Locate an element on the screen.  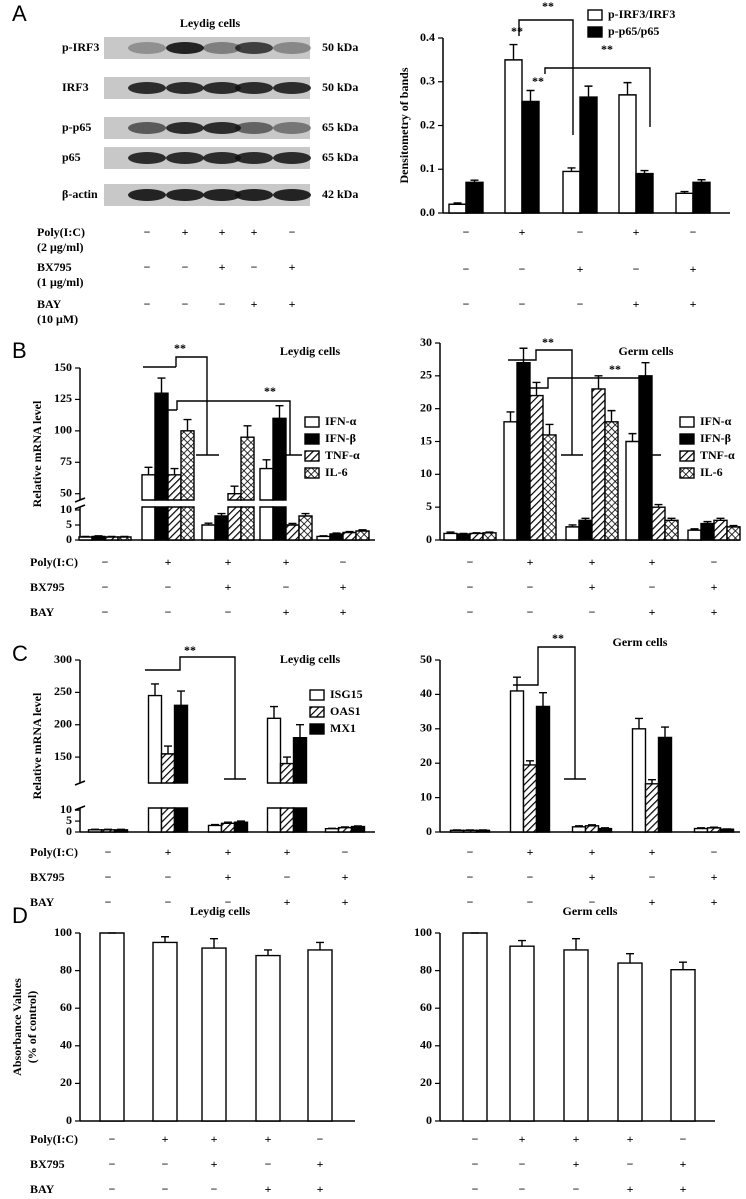
chart-title: Leydig cells is located at coordinates (220, 911).